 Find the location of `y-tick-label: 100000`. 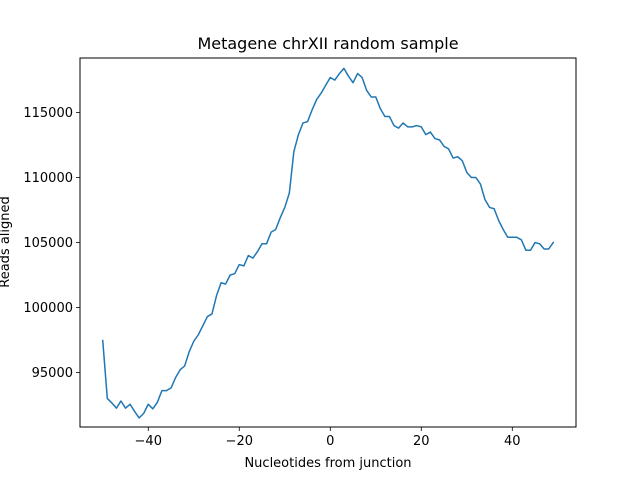

y-tick-label: 100000 is located at coordinates (48, 308).